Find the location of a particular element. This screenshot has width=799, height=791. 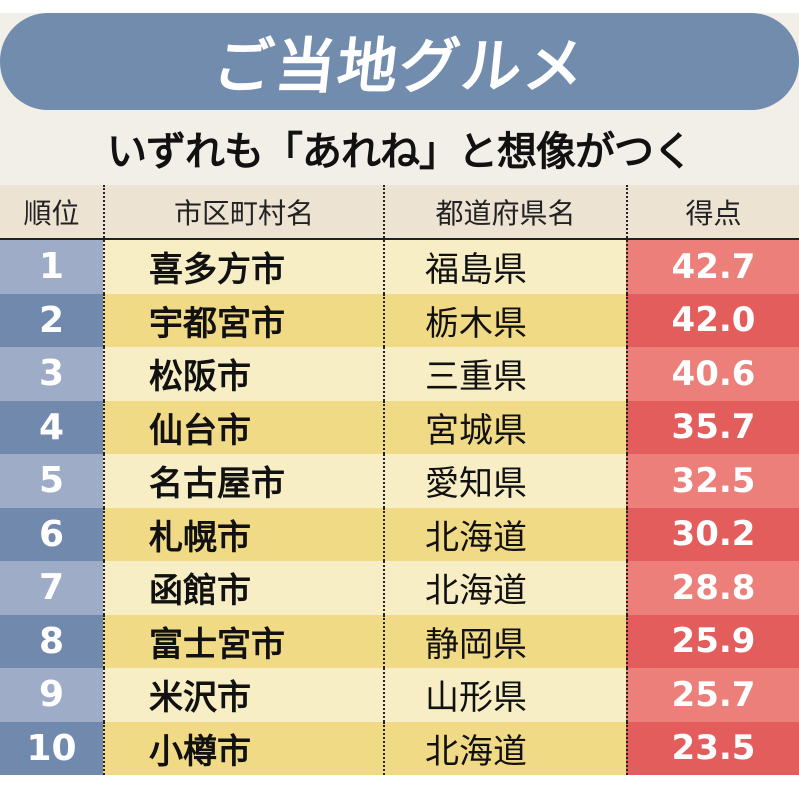

table-row: 8 富士宮市 静岡県 25.9 is located at coordinates (399, 641).